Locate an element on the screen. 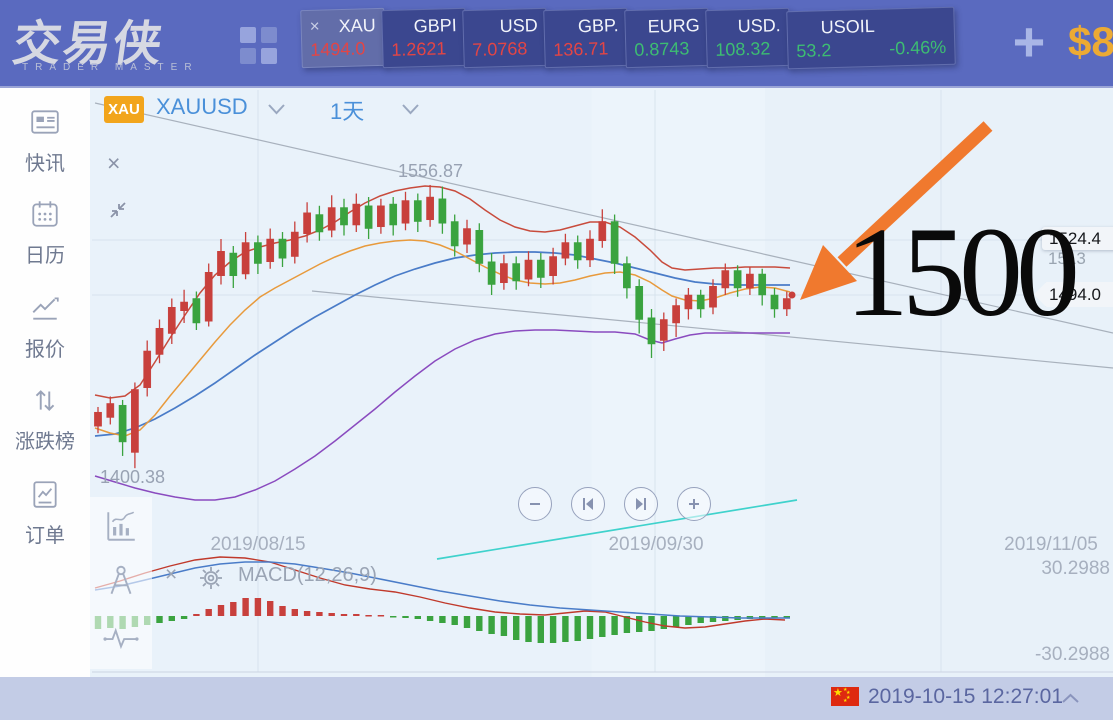  ticker-usd: USD 7.0768 is located at coordinates (505, 38).